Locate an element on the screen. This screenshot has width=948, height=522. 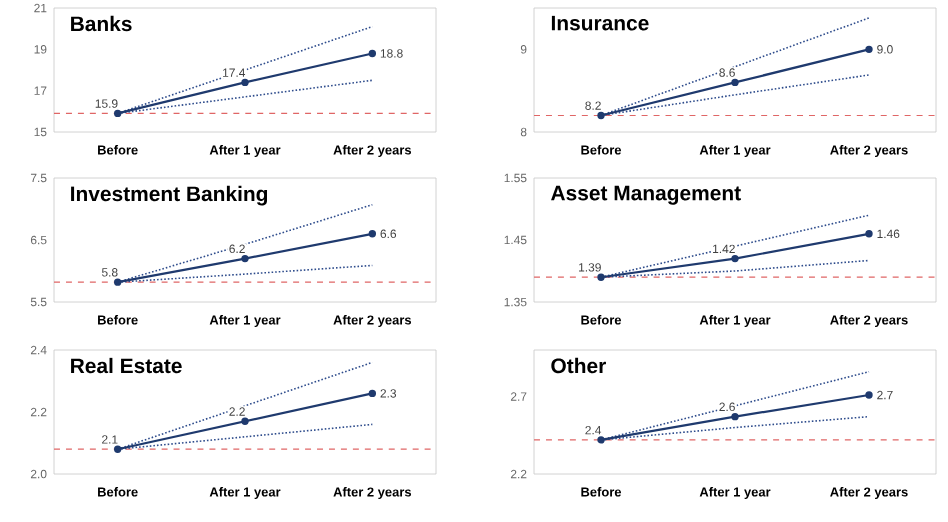
chart-title: Asset Management is located at coordinates (646, 195).